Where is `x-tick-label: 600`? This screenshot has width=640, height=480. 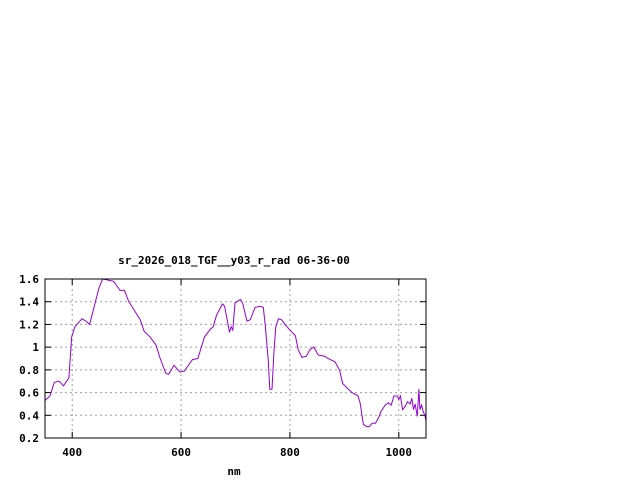
x-tick-label: 600 is located at coordinates (181, 452).